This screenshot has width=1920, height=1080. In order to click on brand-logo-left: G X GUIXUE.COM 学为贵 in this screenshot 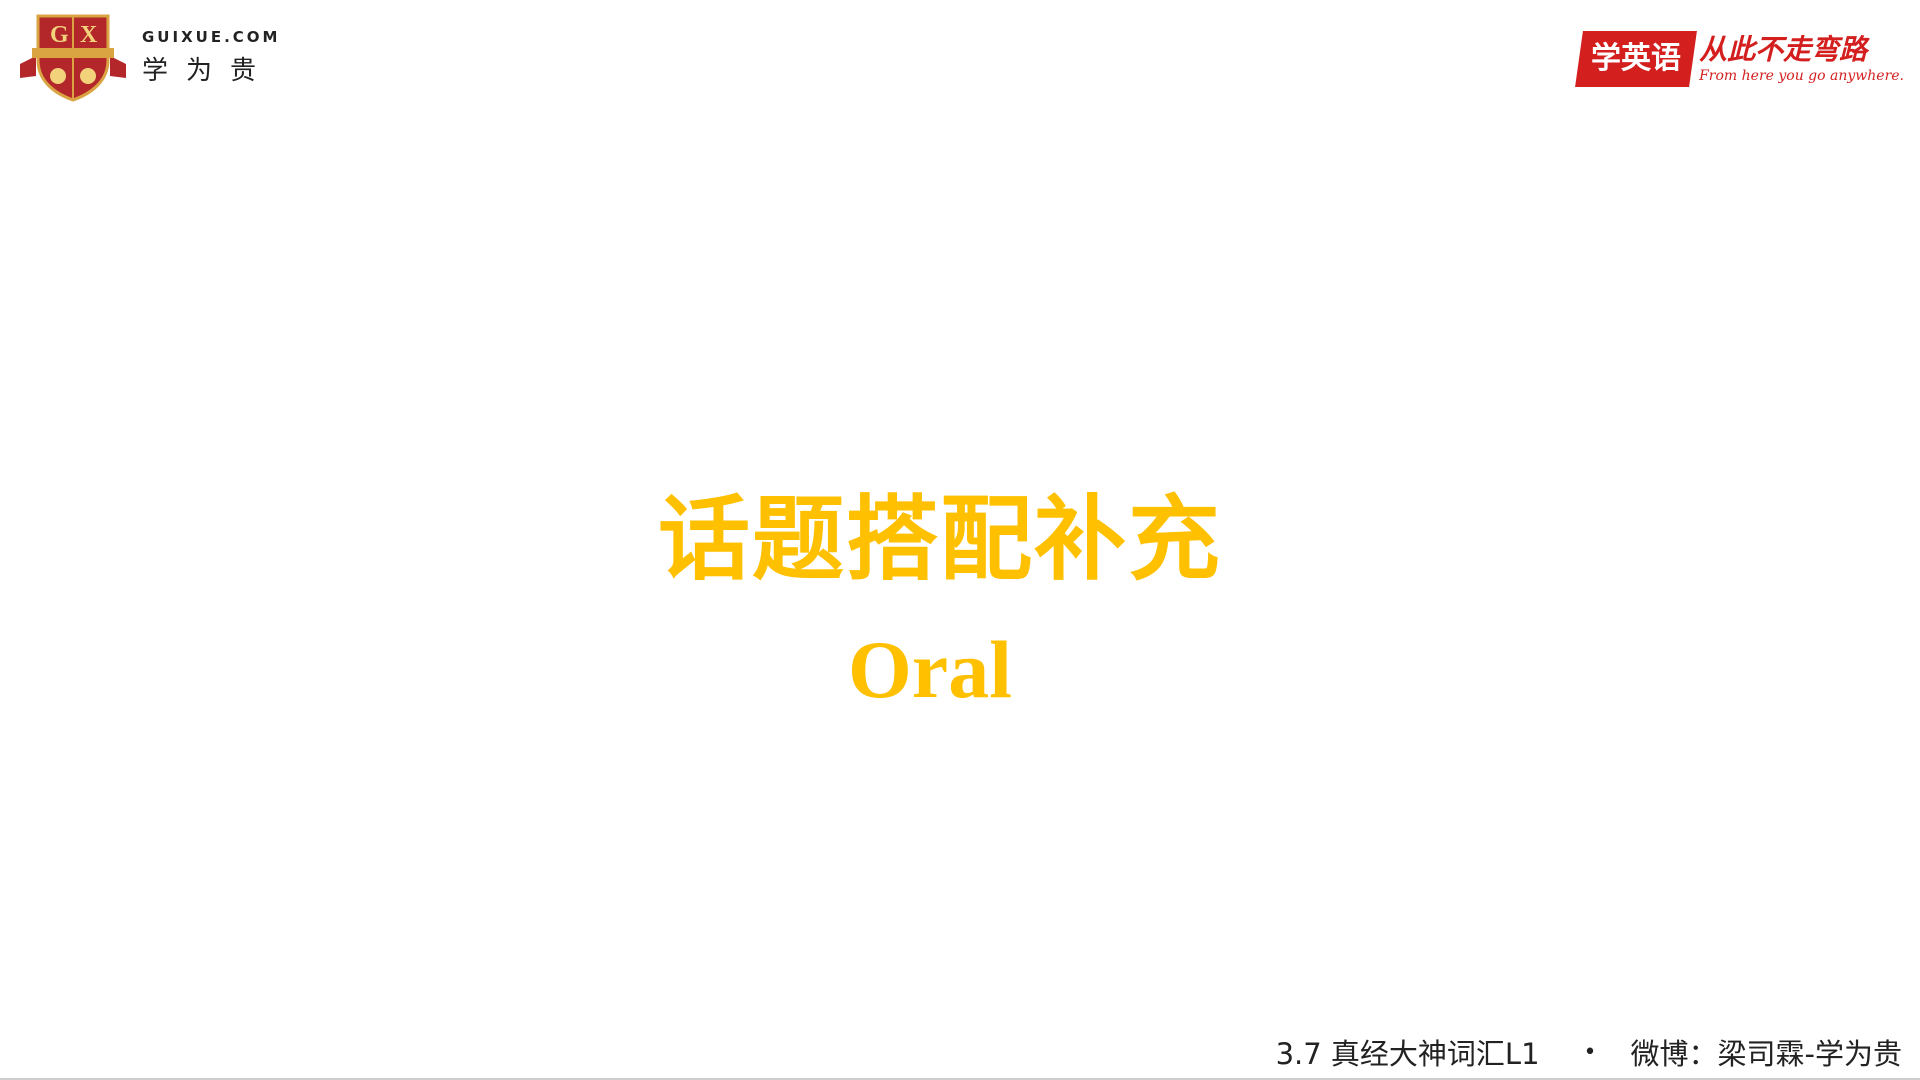, I will do `click(149, 57)`.